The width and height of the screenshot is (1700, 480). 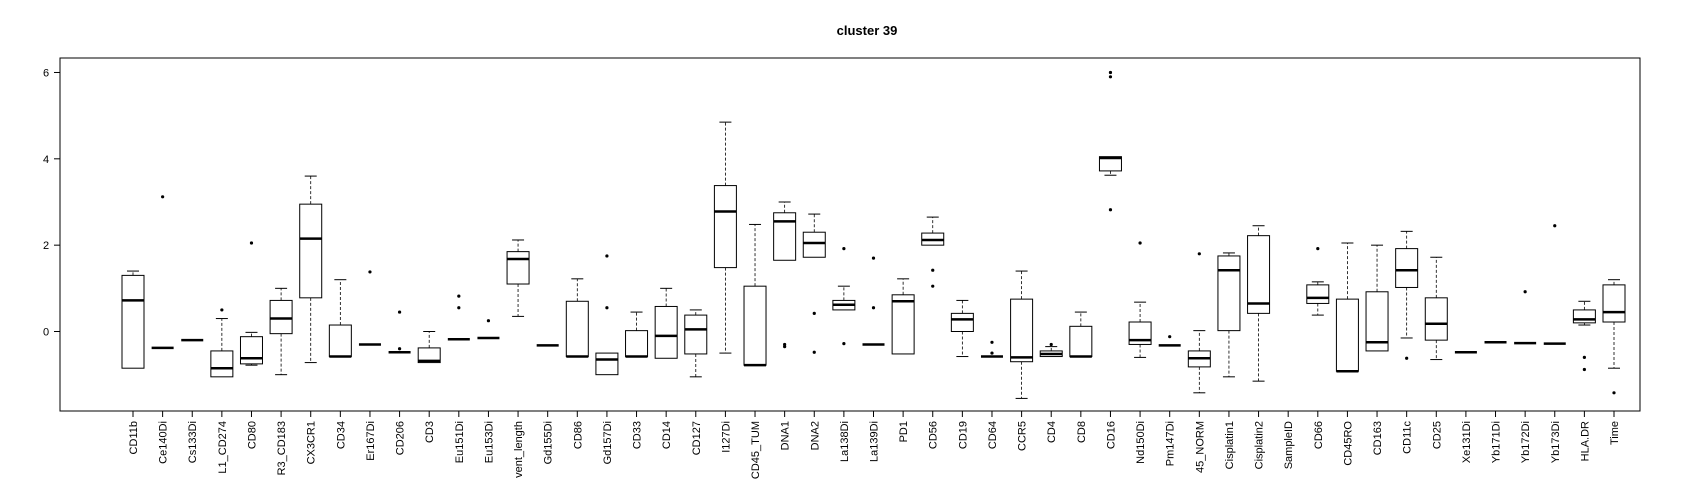 What do you see at coordinates (1348, 443) in the screenshot?
I see `x-tick-label: CD45RO` at bounding box center [1348, 443].